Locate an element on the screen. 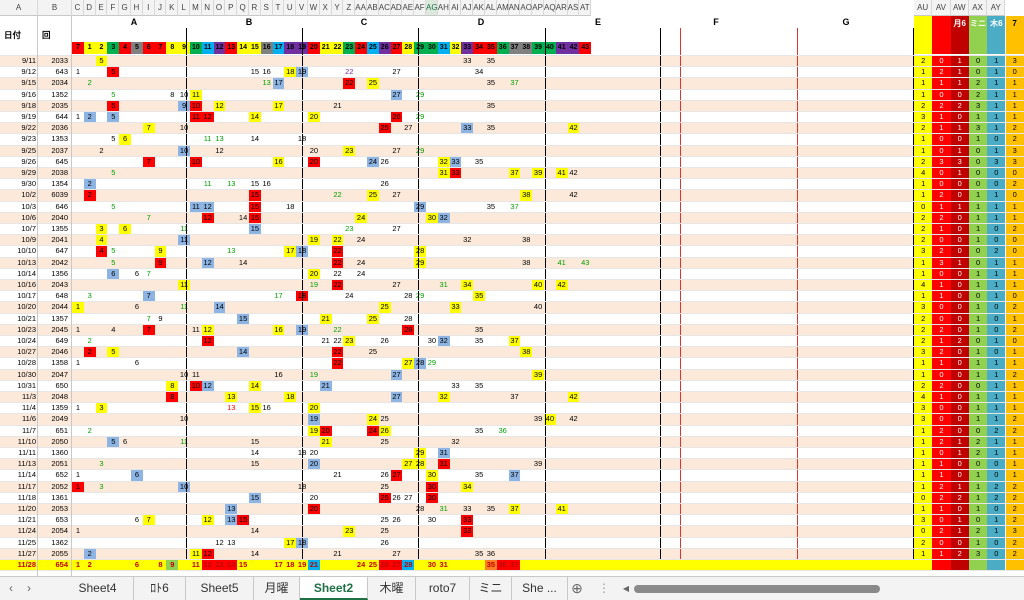  column-header-e: E is located at coordinates (101, 8).